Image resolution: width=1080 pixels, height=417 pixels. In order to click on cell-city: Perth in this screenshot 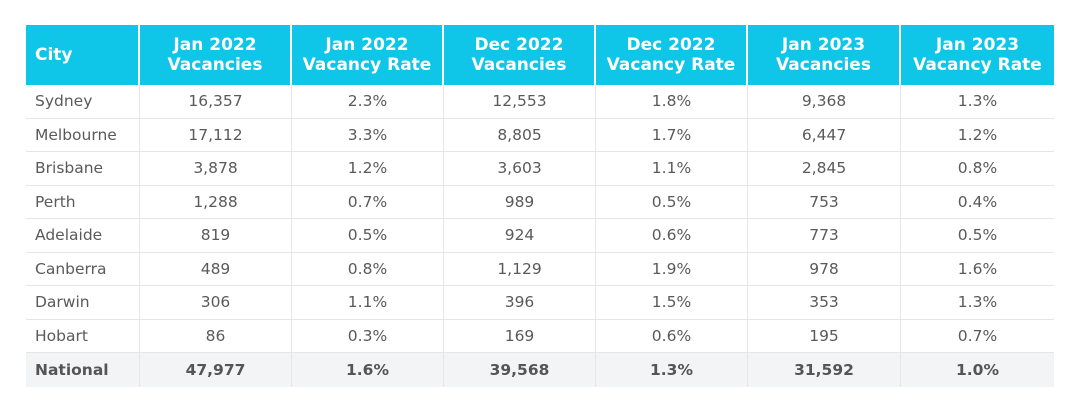, I will do `click(83, 202)`.